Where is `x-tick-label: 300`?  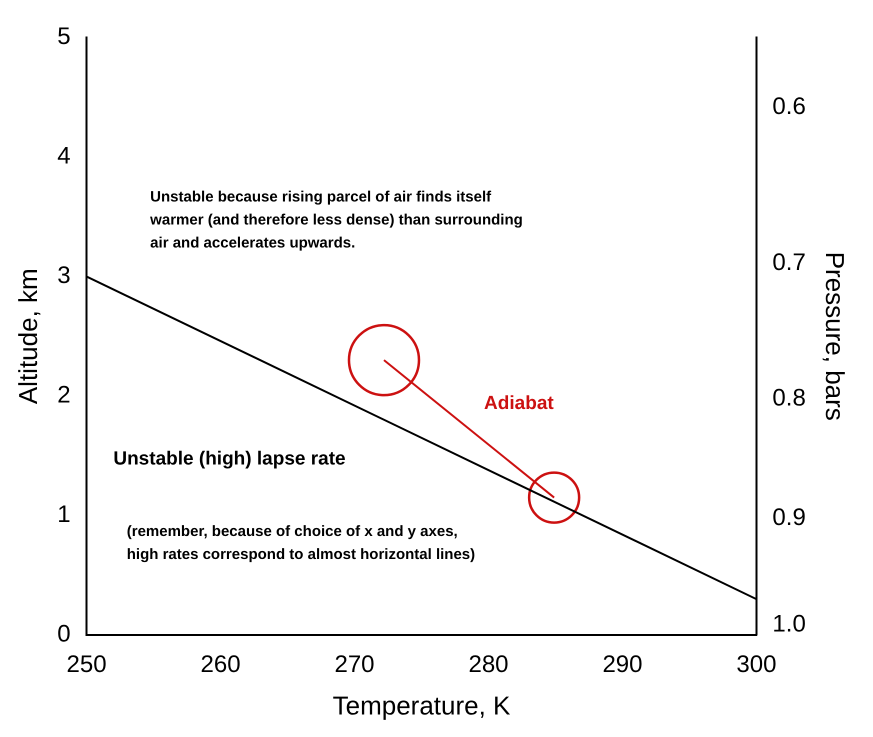
x-tick-label: 300 is located at coordinates (756, 664).